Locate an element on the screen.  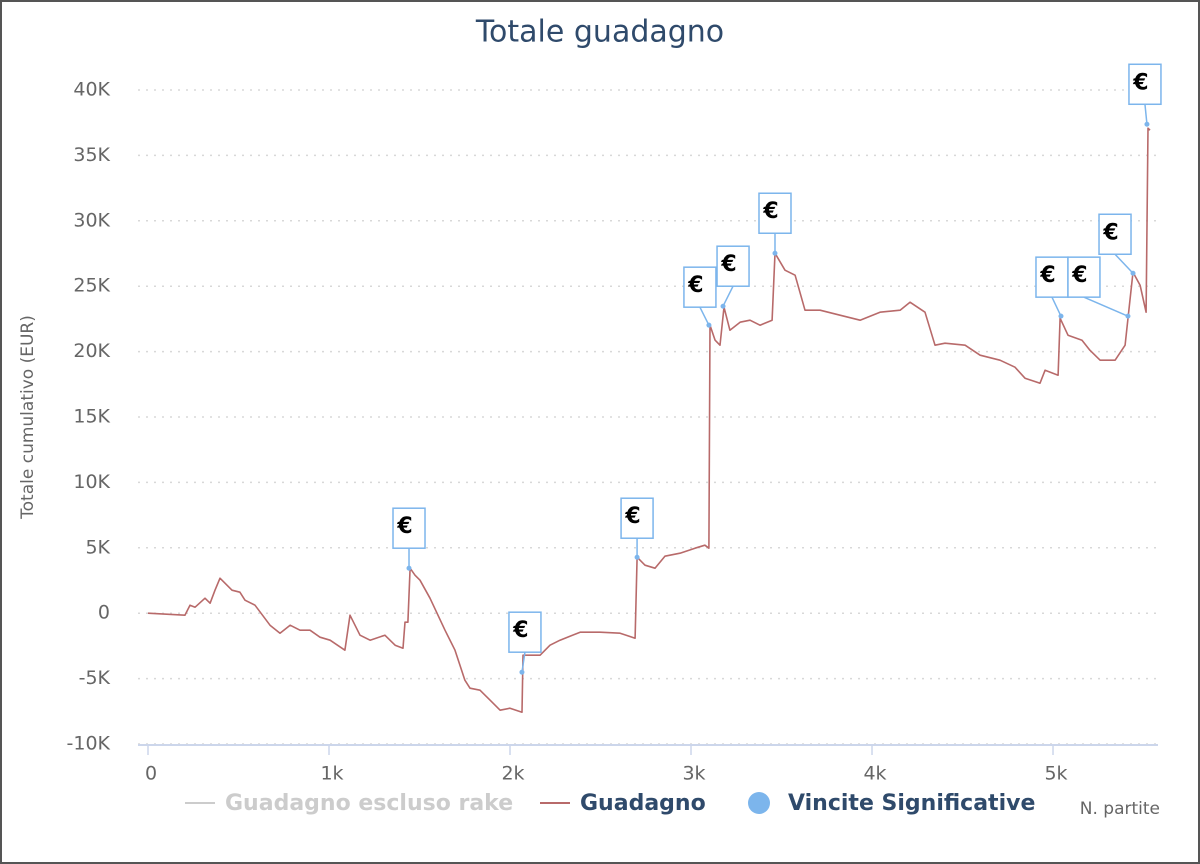
y-tick-label: 30K is located at coordinates (91, 220).